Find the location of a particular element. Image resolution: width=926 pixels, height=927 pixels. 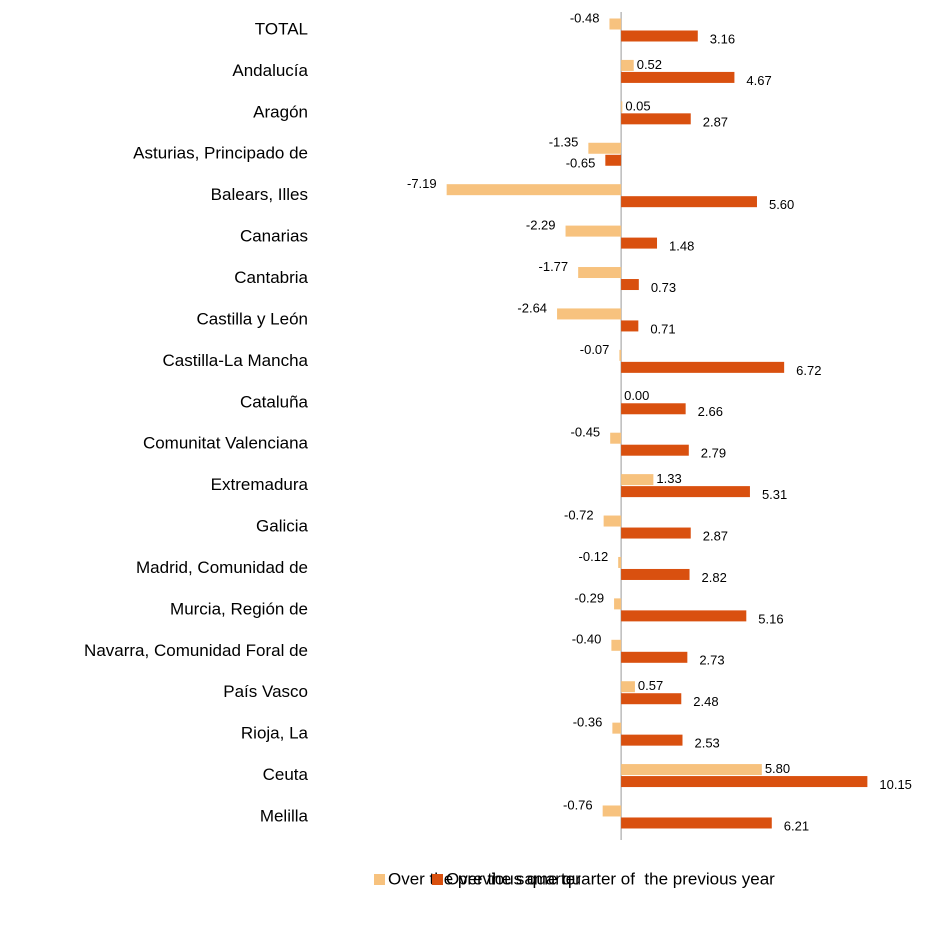

value-label: 3.16 is located at coordinates (722, 38).